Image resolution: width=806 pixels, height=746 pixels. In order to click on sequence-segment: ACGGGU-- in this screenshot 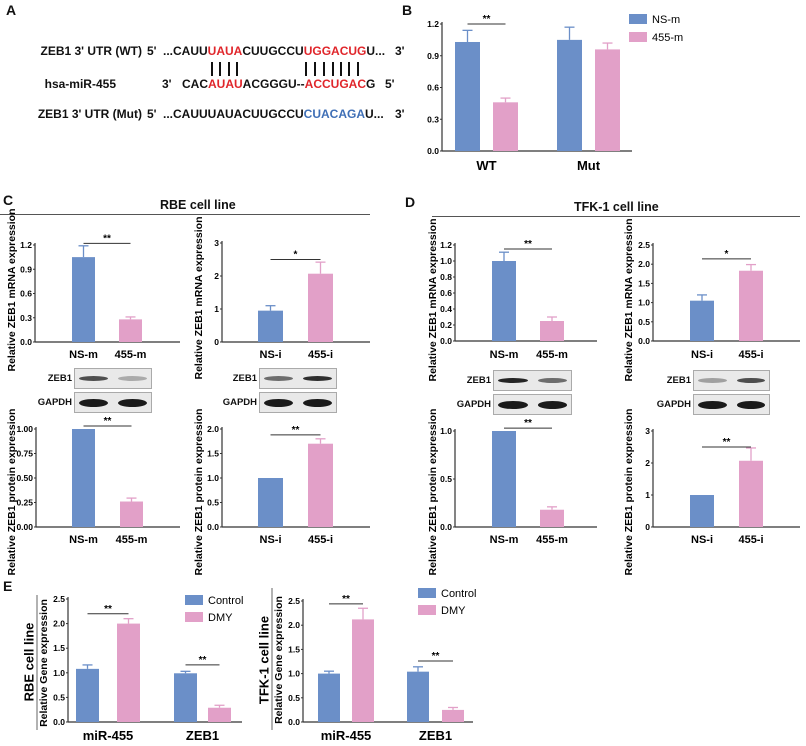, I will do `click(273, 84)`.